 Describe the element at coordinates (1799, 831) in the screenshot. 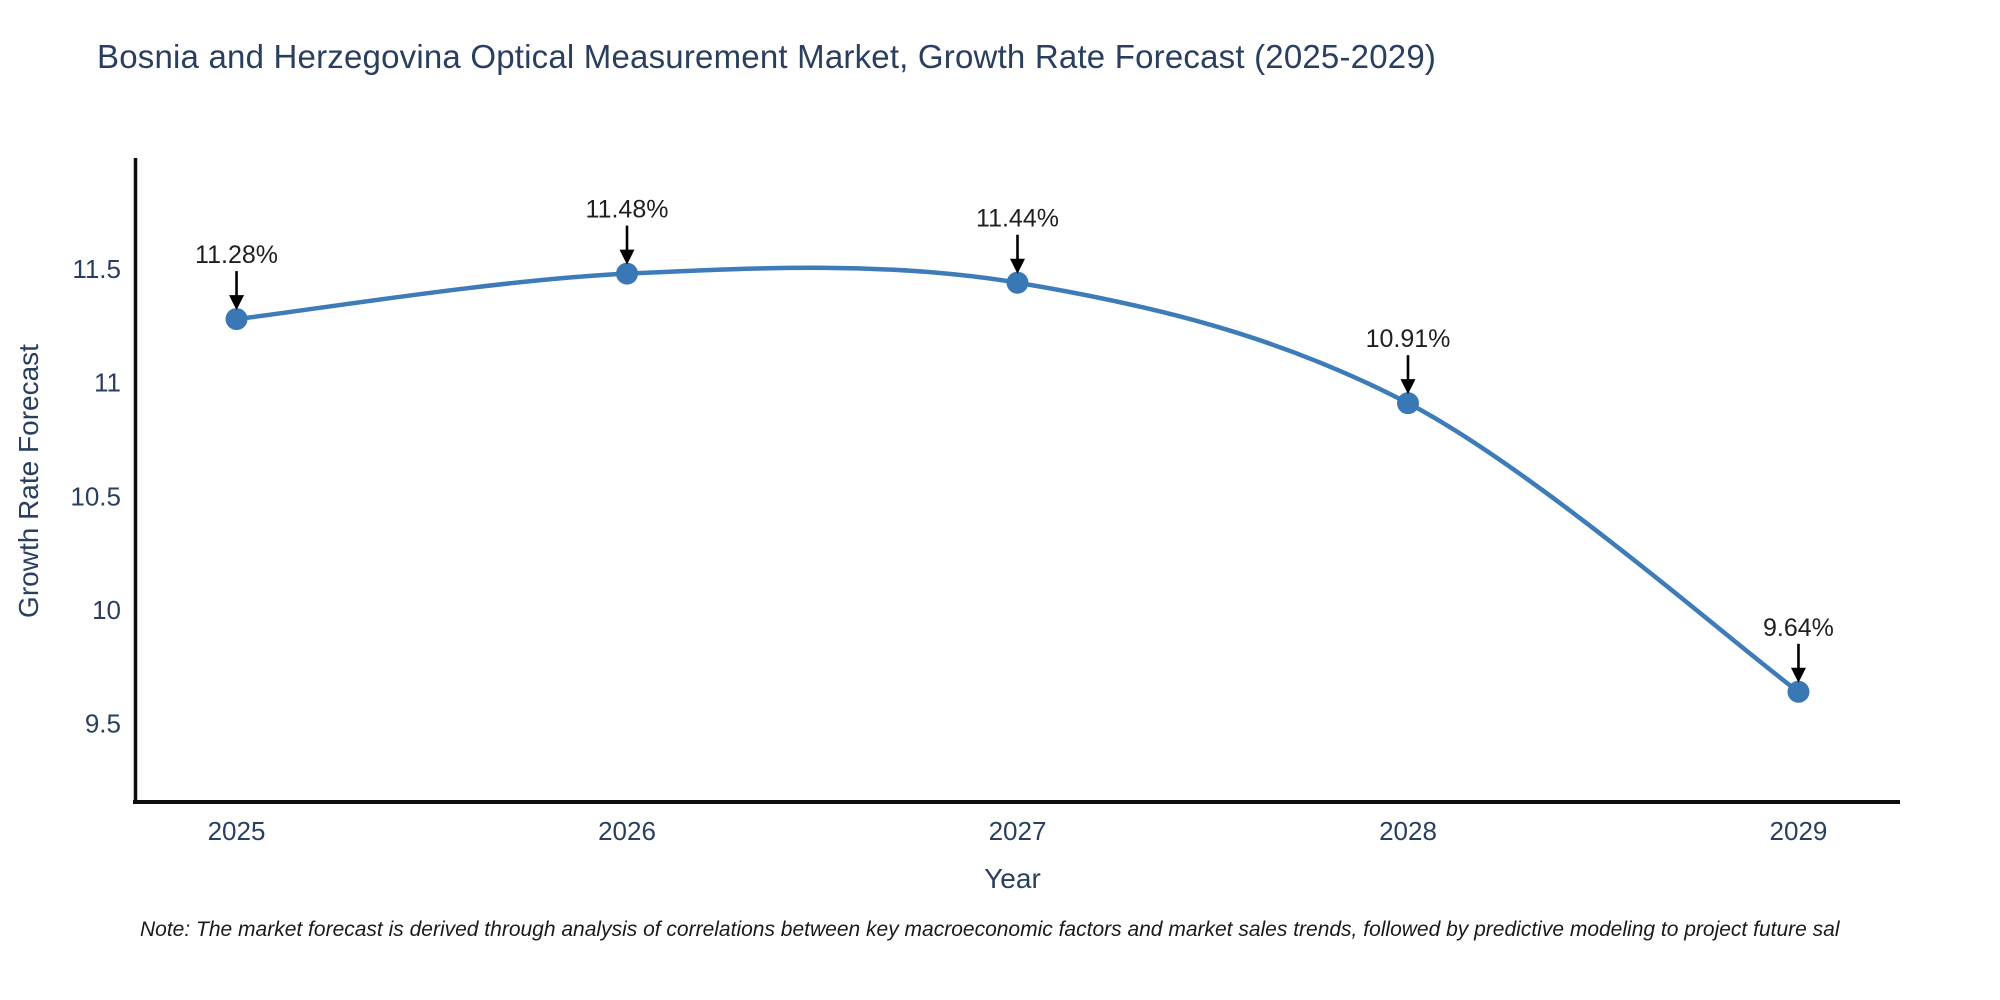

I see `x-tick-label: 2029` at that location.